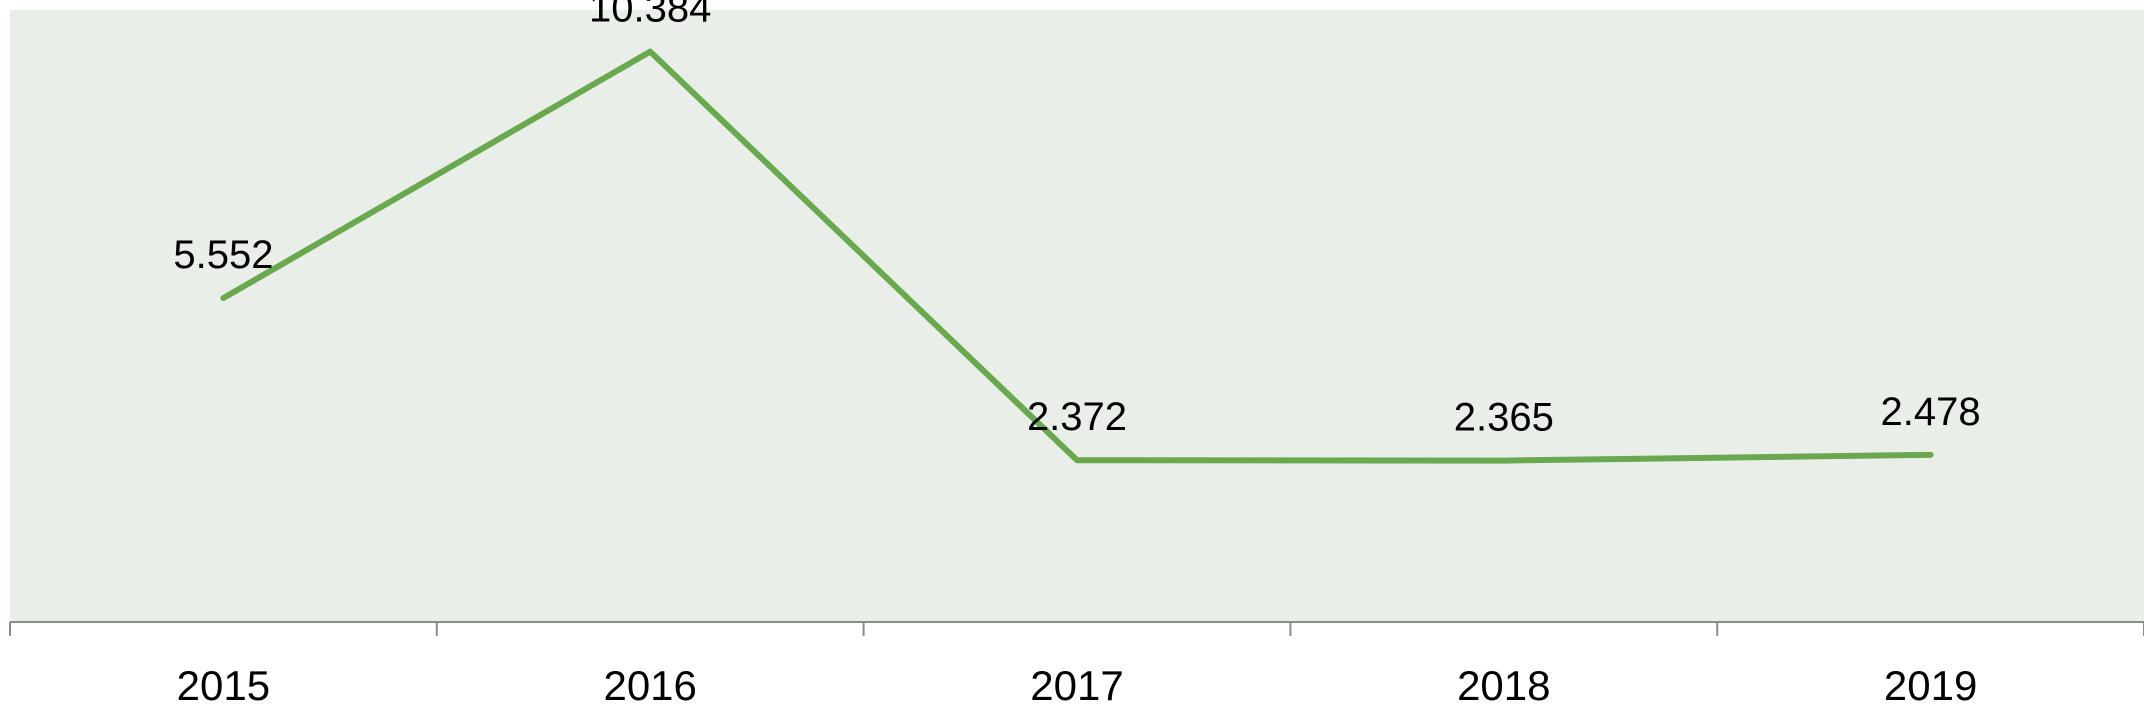 Image resolution: width=2144 pixels, height=724 pixels. What do you see at coordinates (1076, 629) in the screenshot?
I see `x-axis-ticks` at bounding box center [1076, 629].